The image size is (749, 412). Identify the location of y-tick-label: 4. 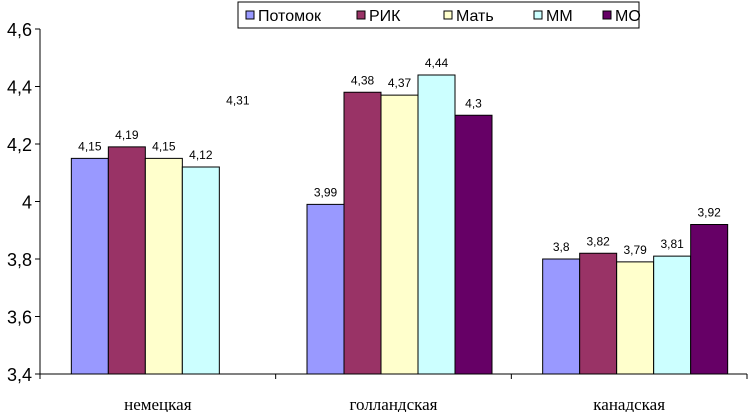
(27, 203).